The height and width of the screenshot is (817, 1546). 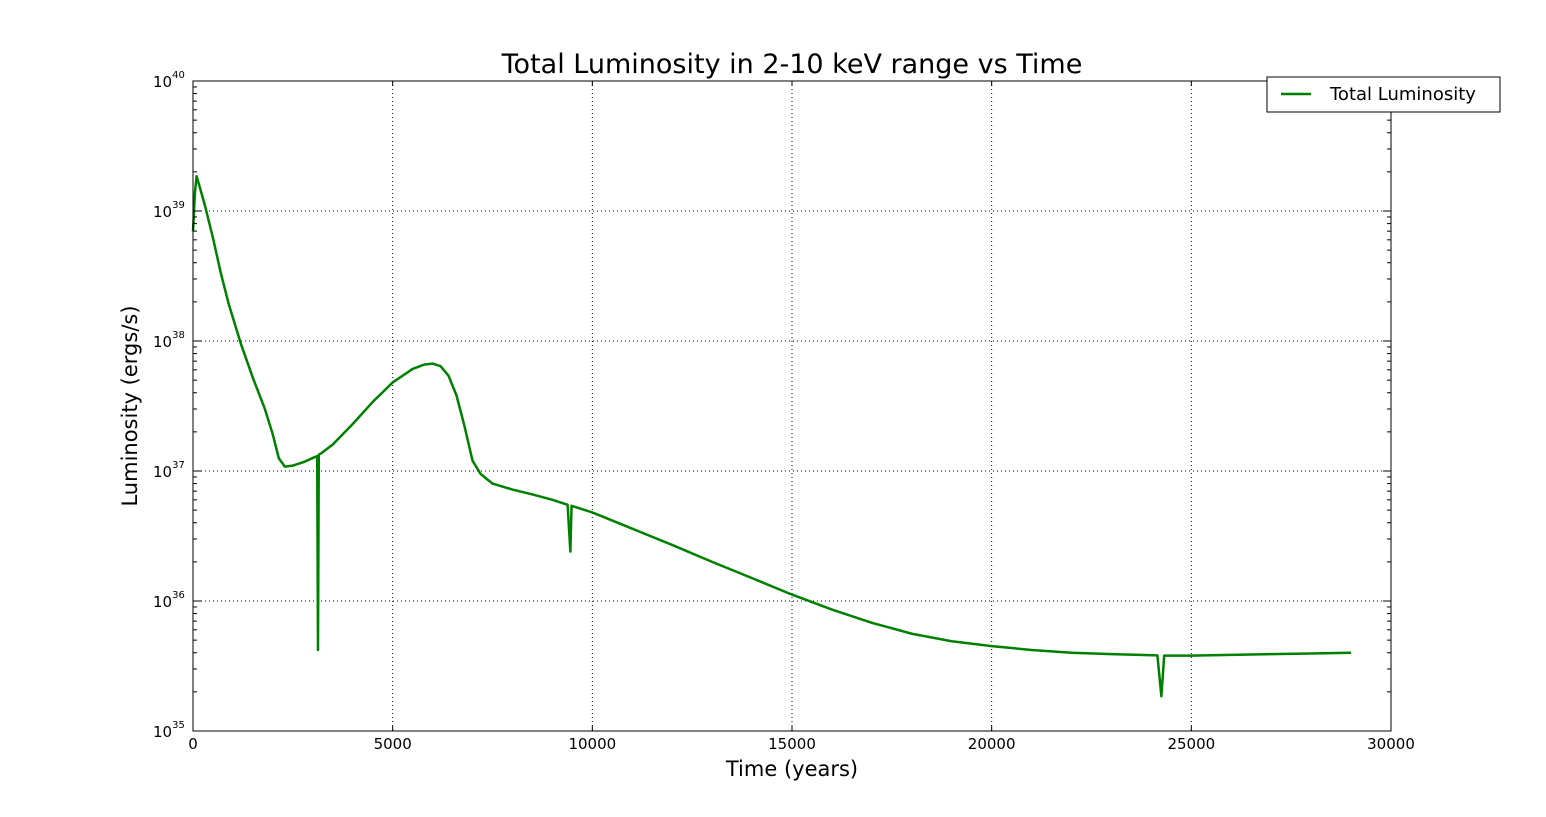 What do you see at coordinates (169, 210) in the screenshot?
I see `y-tick-label: 1039` at bounding box center [169, 210].